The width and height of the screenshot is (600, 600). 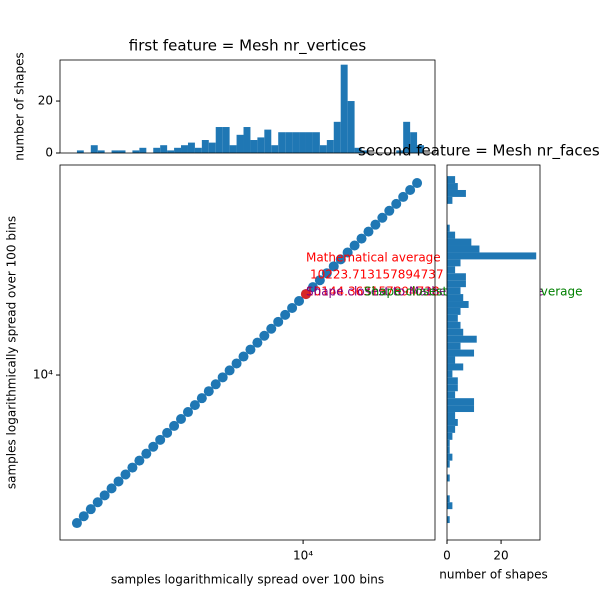 I want to click on y-tick-label: 20, so click(x=45, y=101).